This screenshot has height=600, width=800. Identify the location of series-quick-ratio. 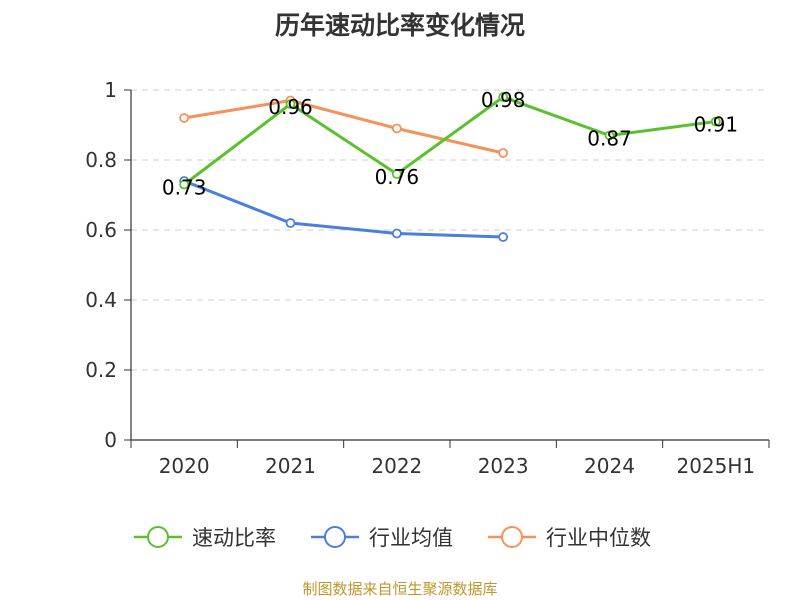
(450, 141).